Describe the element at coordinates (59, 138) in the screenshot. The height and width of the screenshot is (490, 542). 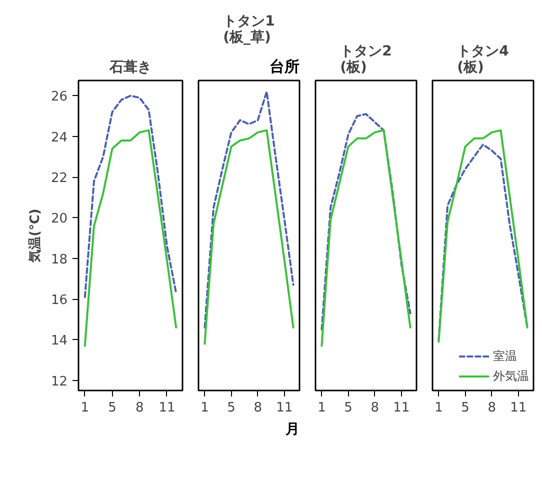
I see `y-tick-label: 24` at that location.